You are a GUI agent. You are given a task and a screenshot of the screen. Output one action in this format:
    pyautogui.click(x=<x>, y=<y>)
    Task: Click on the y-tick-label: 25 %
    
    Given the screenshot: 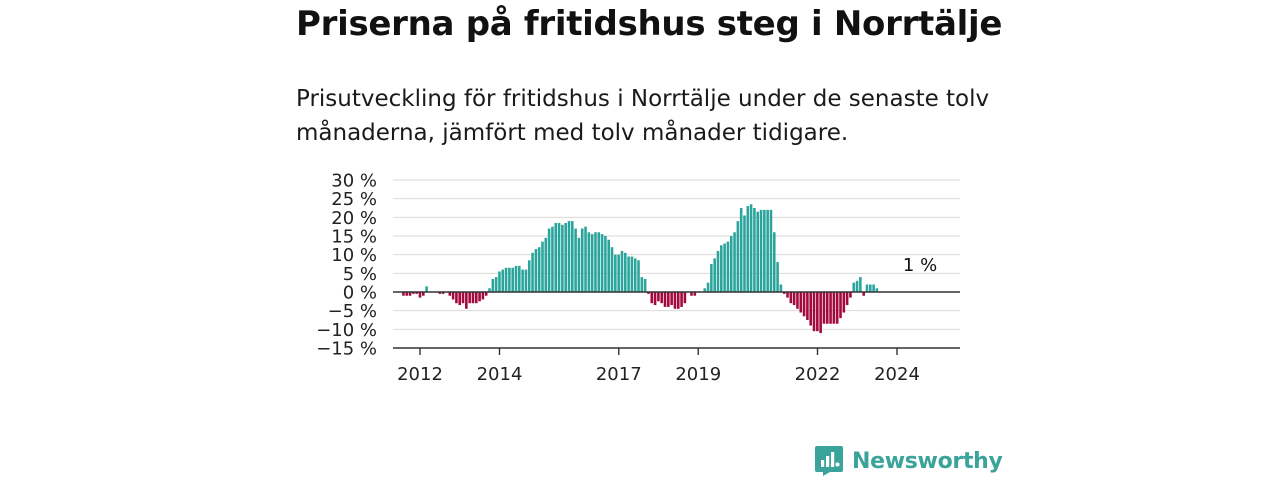 What is the action you would take?
    pyautogui.click(x=354, y=199)
    